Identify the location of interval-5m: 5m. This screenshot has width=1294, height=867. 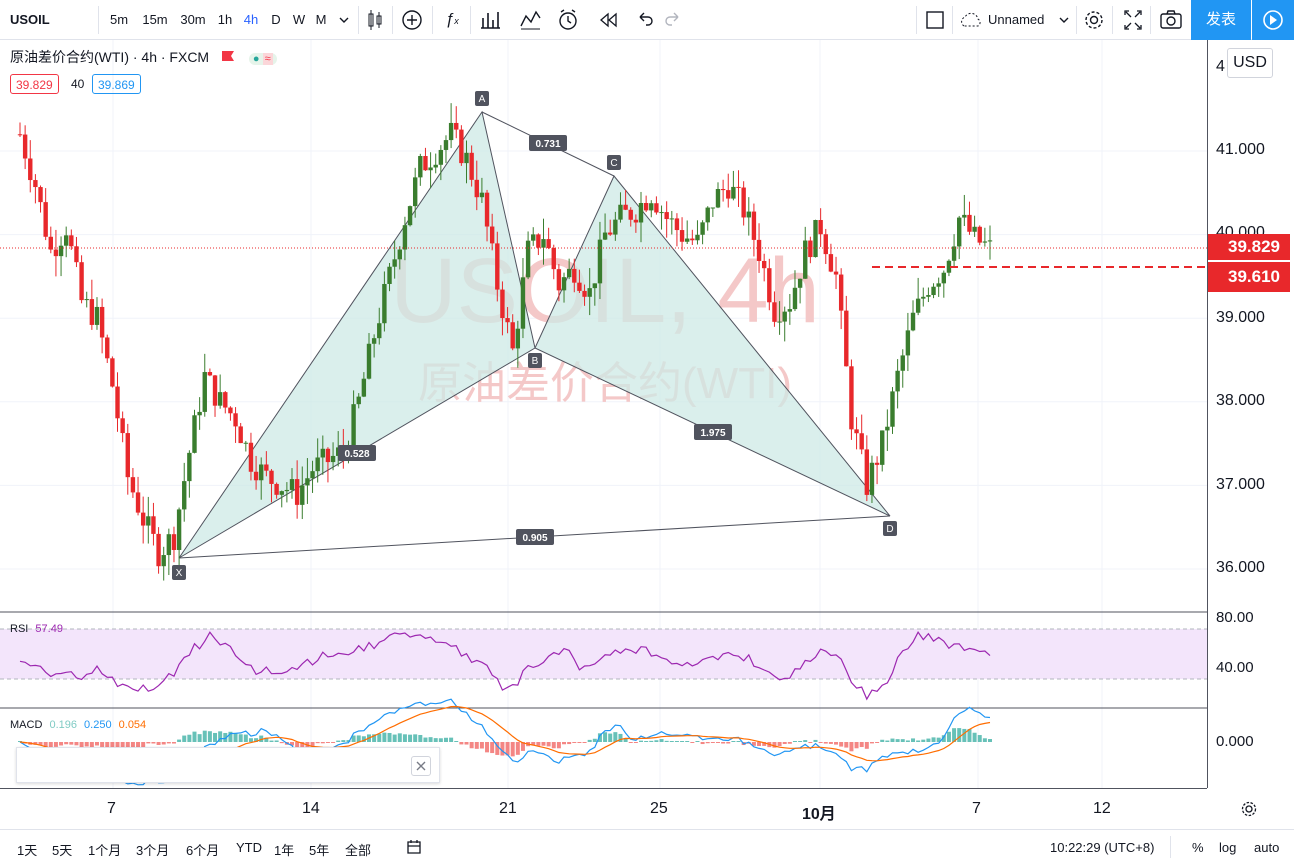
(119, 19).